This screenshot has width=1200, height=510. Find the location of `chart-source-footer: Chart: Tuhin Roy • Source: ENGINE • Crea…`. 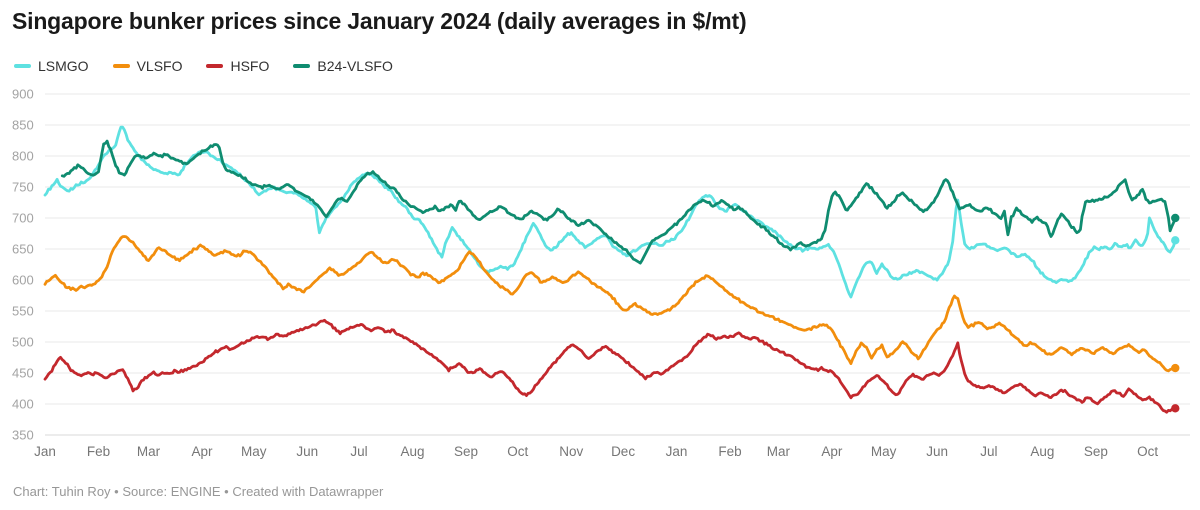

chart-source-footer: Chart: Tuhin Roy • Source: ENGINE • Crea… is located at coordinates (198, 491).